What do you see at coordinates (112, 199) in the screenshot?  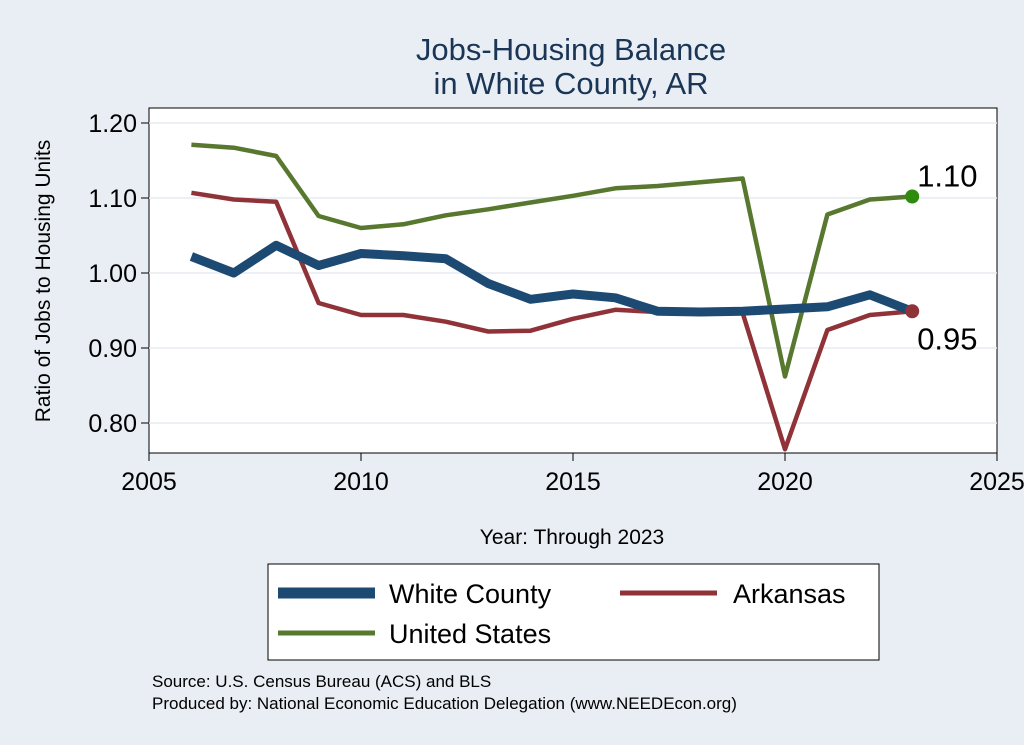 I see `y-tick-label: 1.10` at bounding box center [112, 199].